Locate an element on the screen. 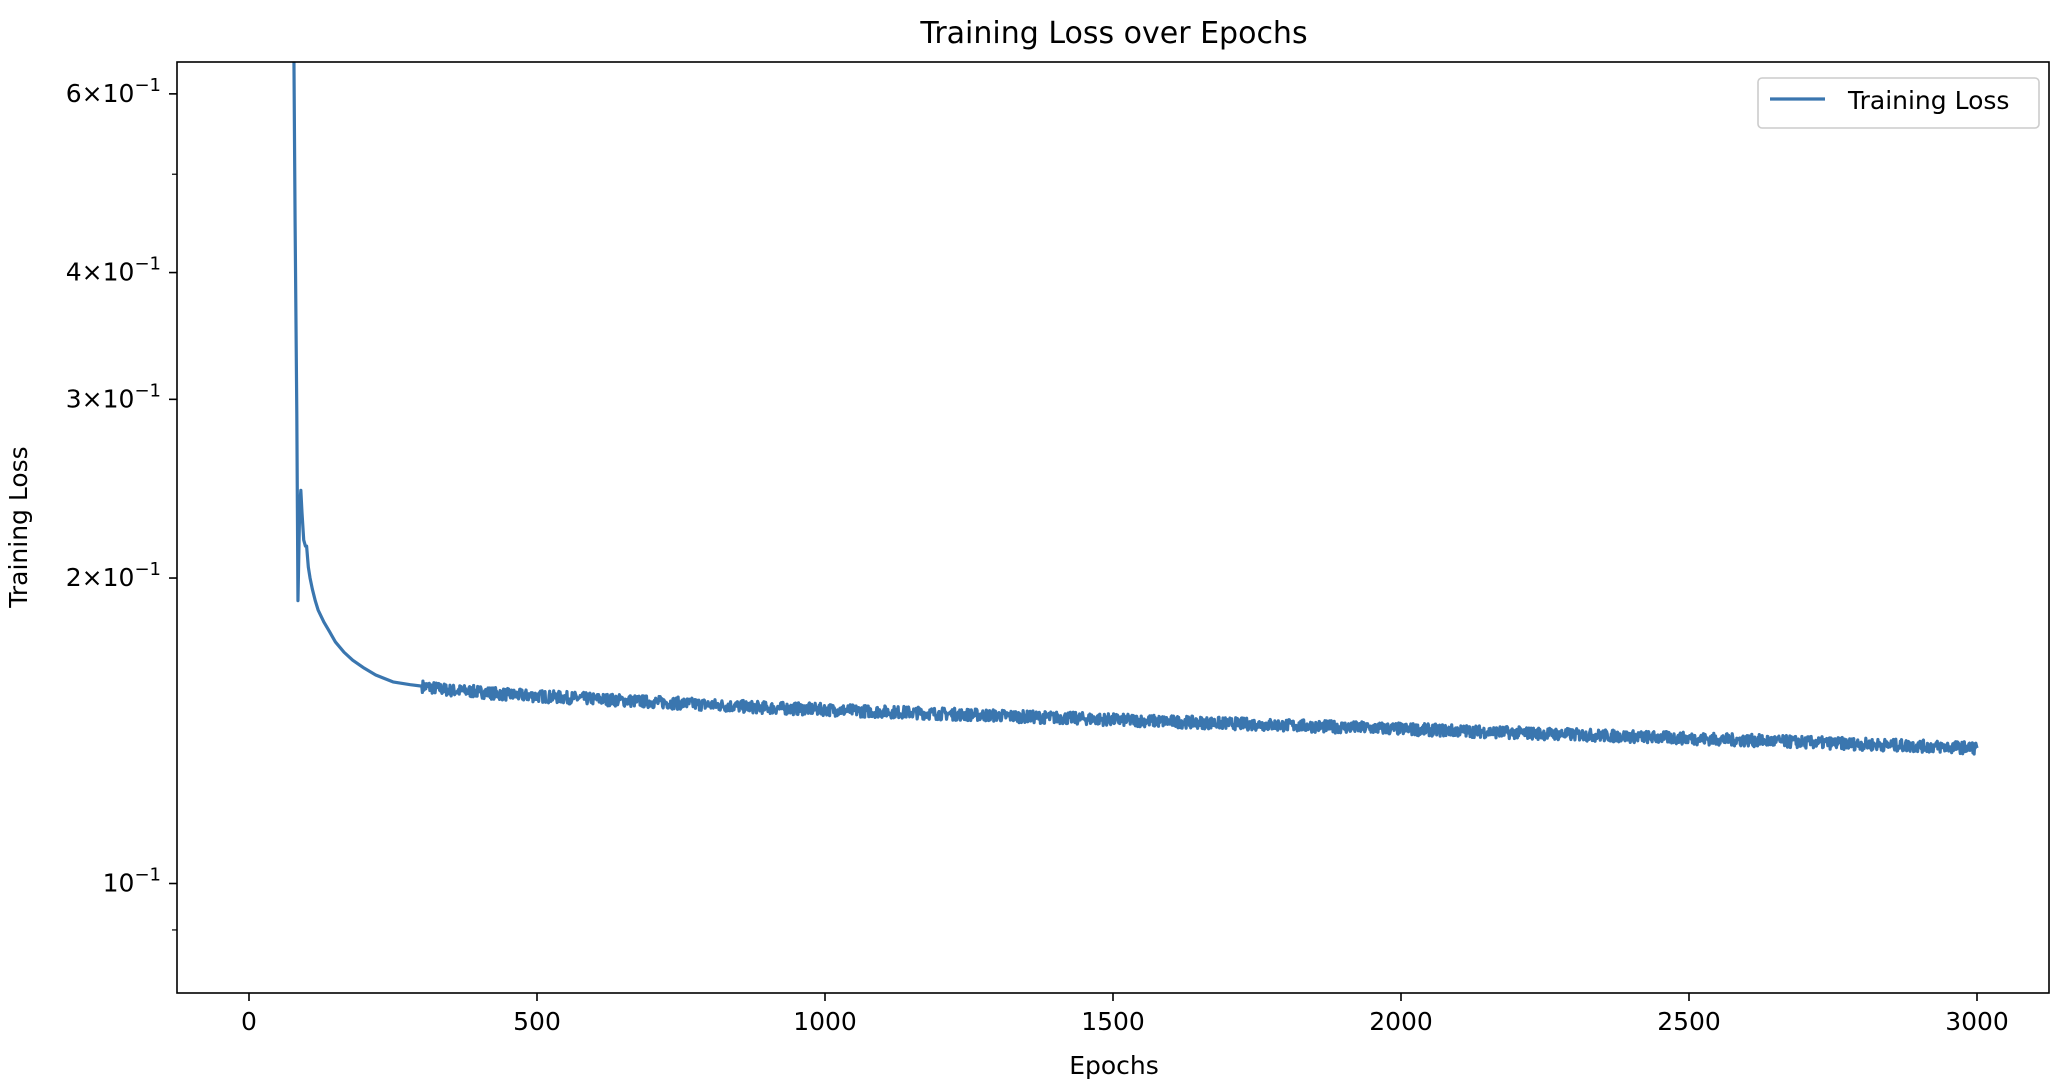 Image resolution: width=2072 pixels, height=1080 pixels. legend-box is located at coordinates (1898, 103).